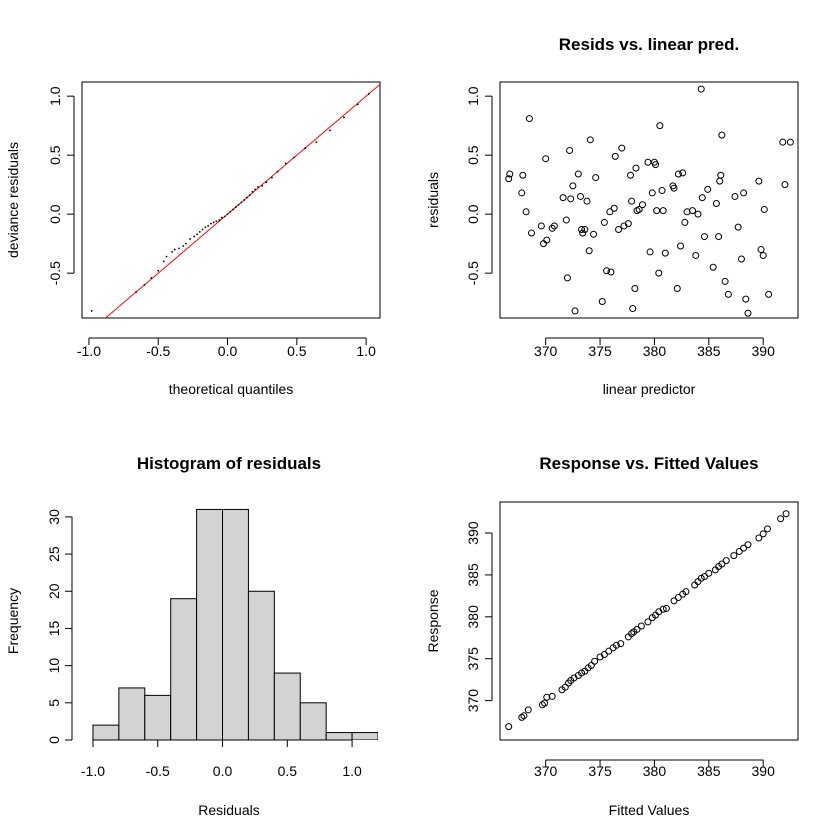  I want to click on data-layer, so click(649, 201).